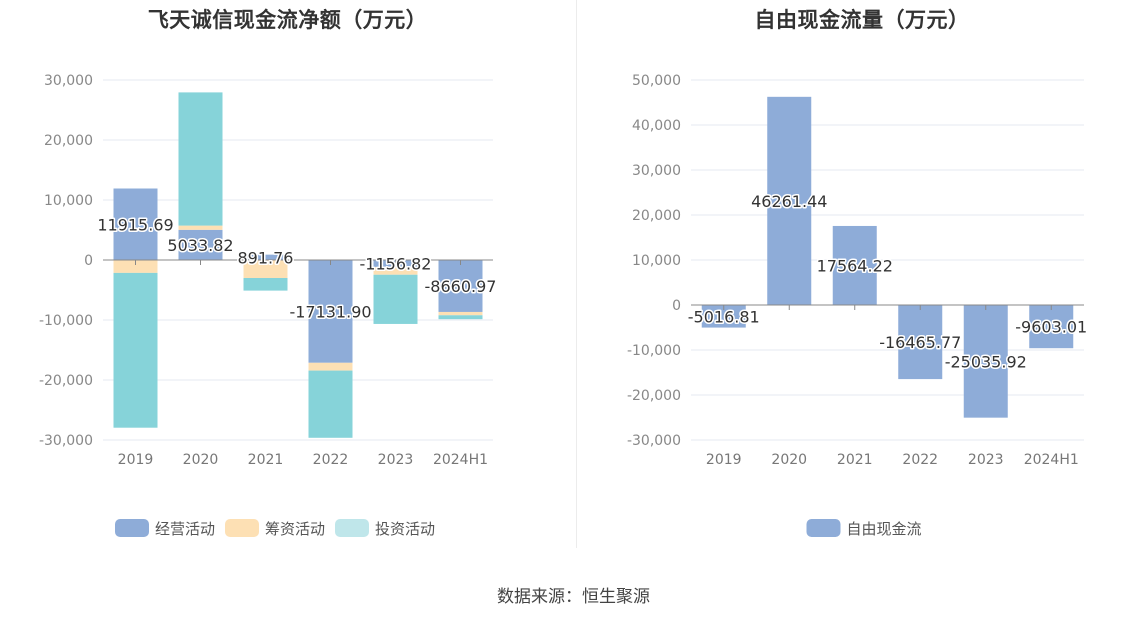 Image resolution: width=1147 pixels, height=619 pixels. I want to click on data-label: 891.76, so click(266, 257).